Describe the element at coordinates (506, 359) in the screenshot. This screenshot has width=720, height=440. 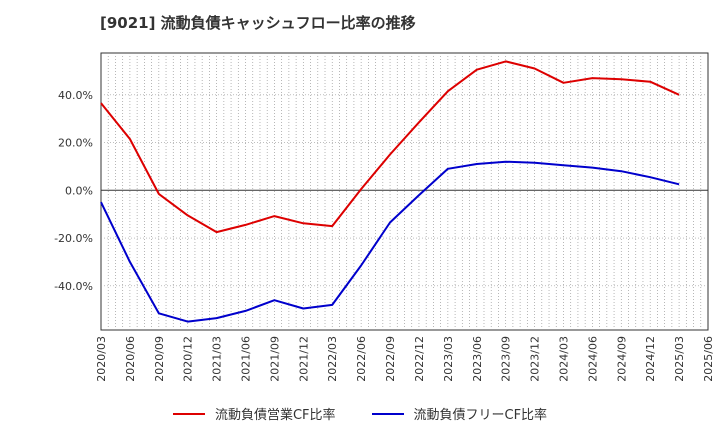
I see `x-tick-label: 2023/09` at that location.